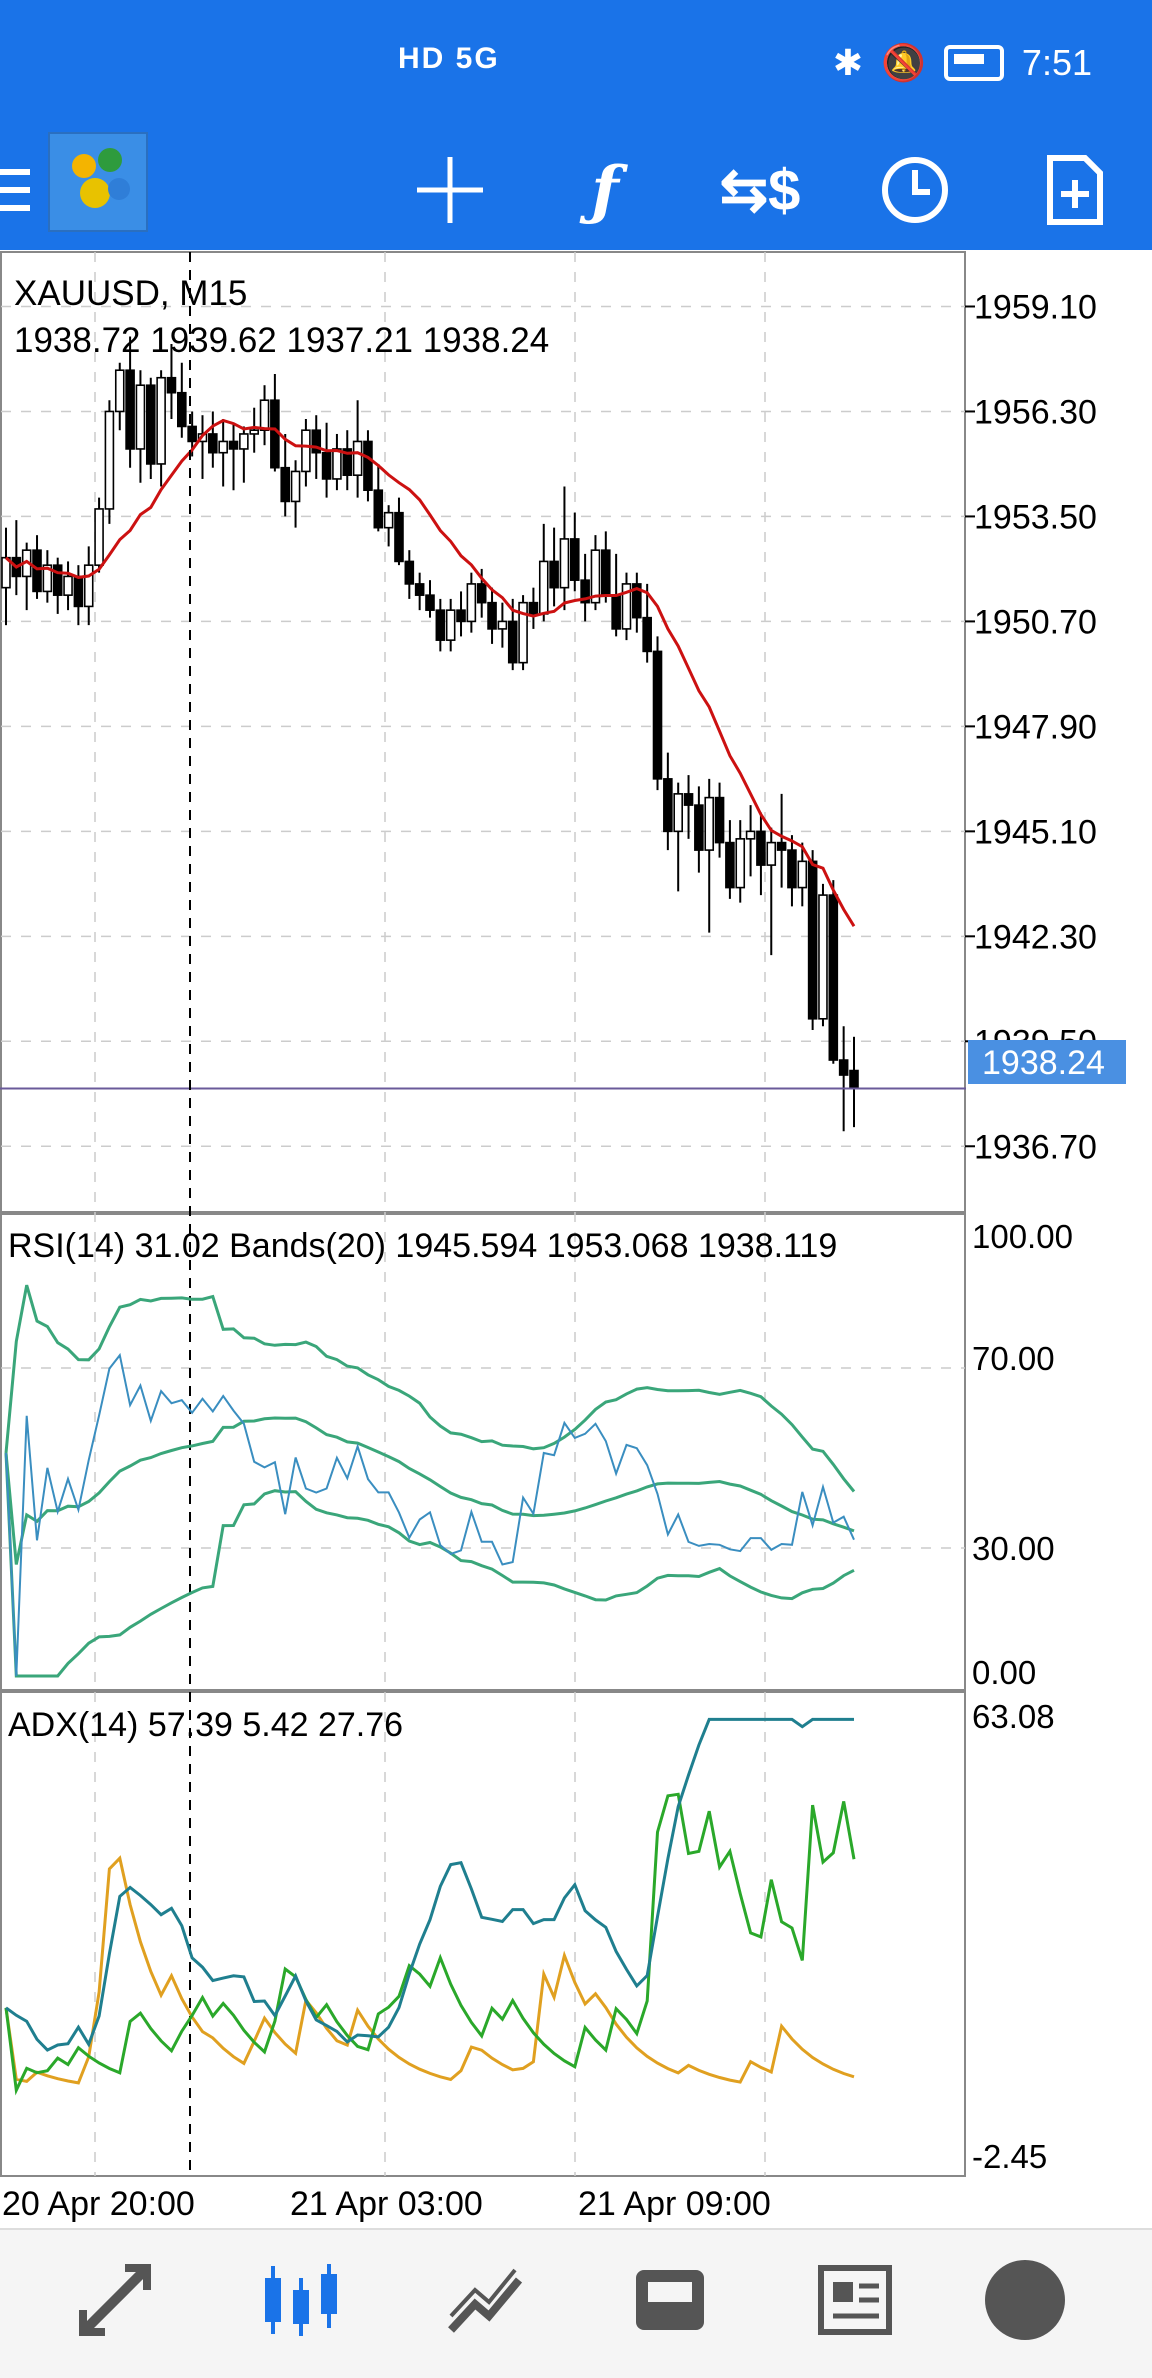 The width and height of the screenshot is (1152, 2378). Describe the element at coordinates (429, 1490) in the screenshot. I see `rsi-band-middle` at that location.